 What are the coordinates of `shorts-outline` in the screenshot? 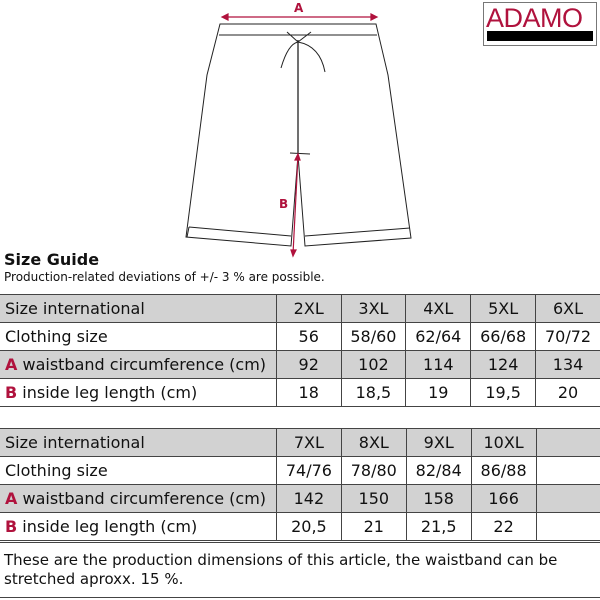 It's located at (298, 135).